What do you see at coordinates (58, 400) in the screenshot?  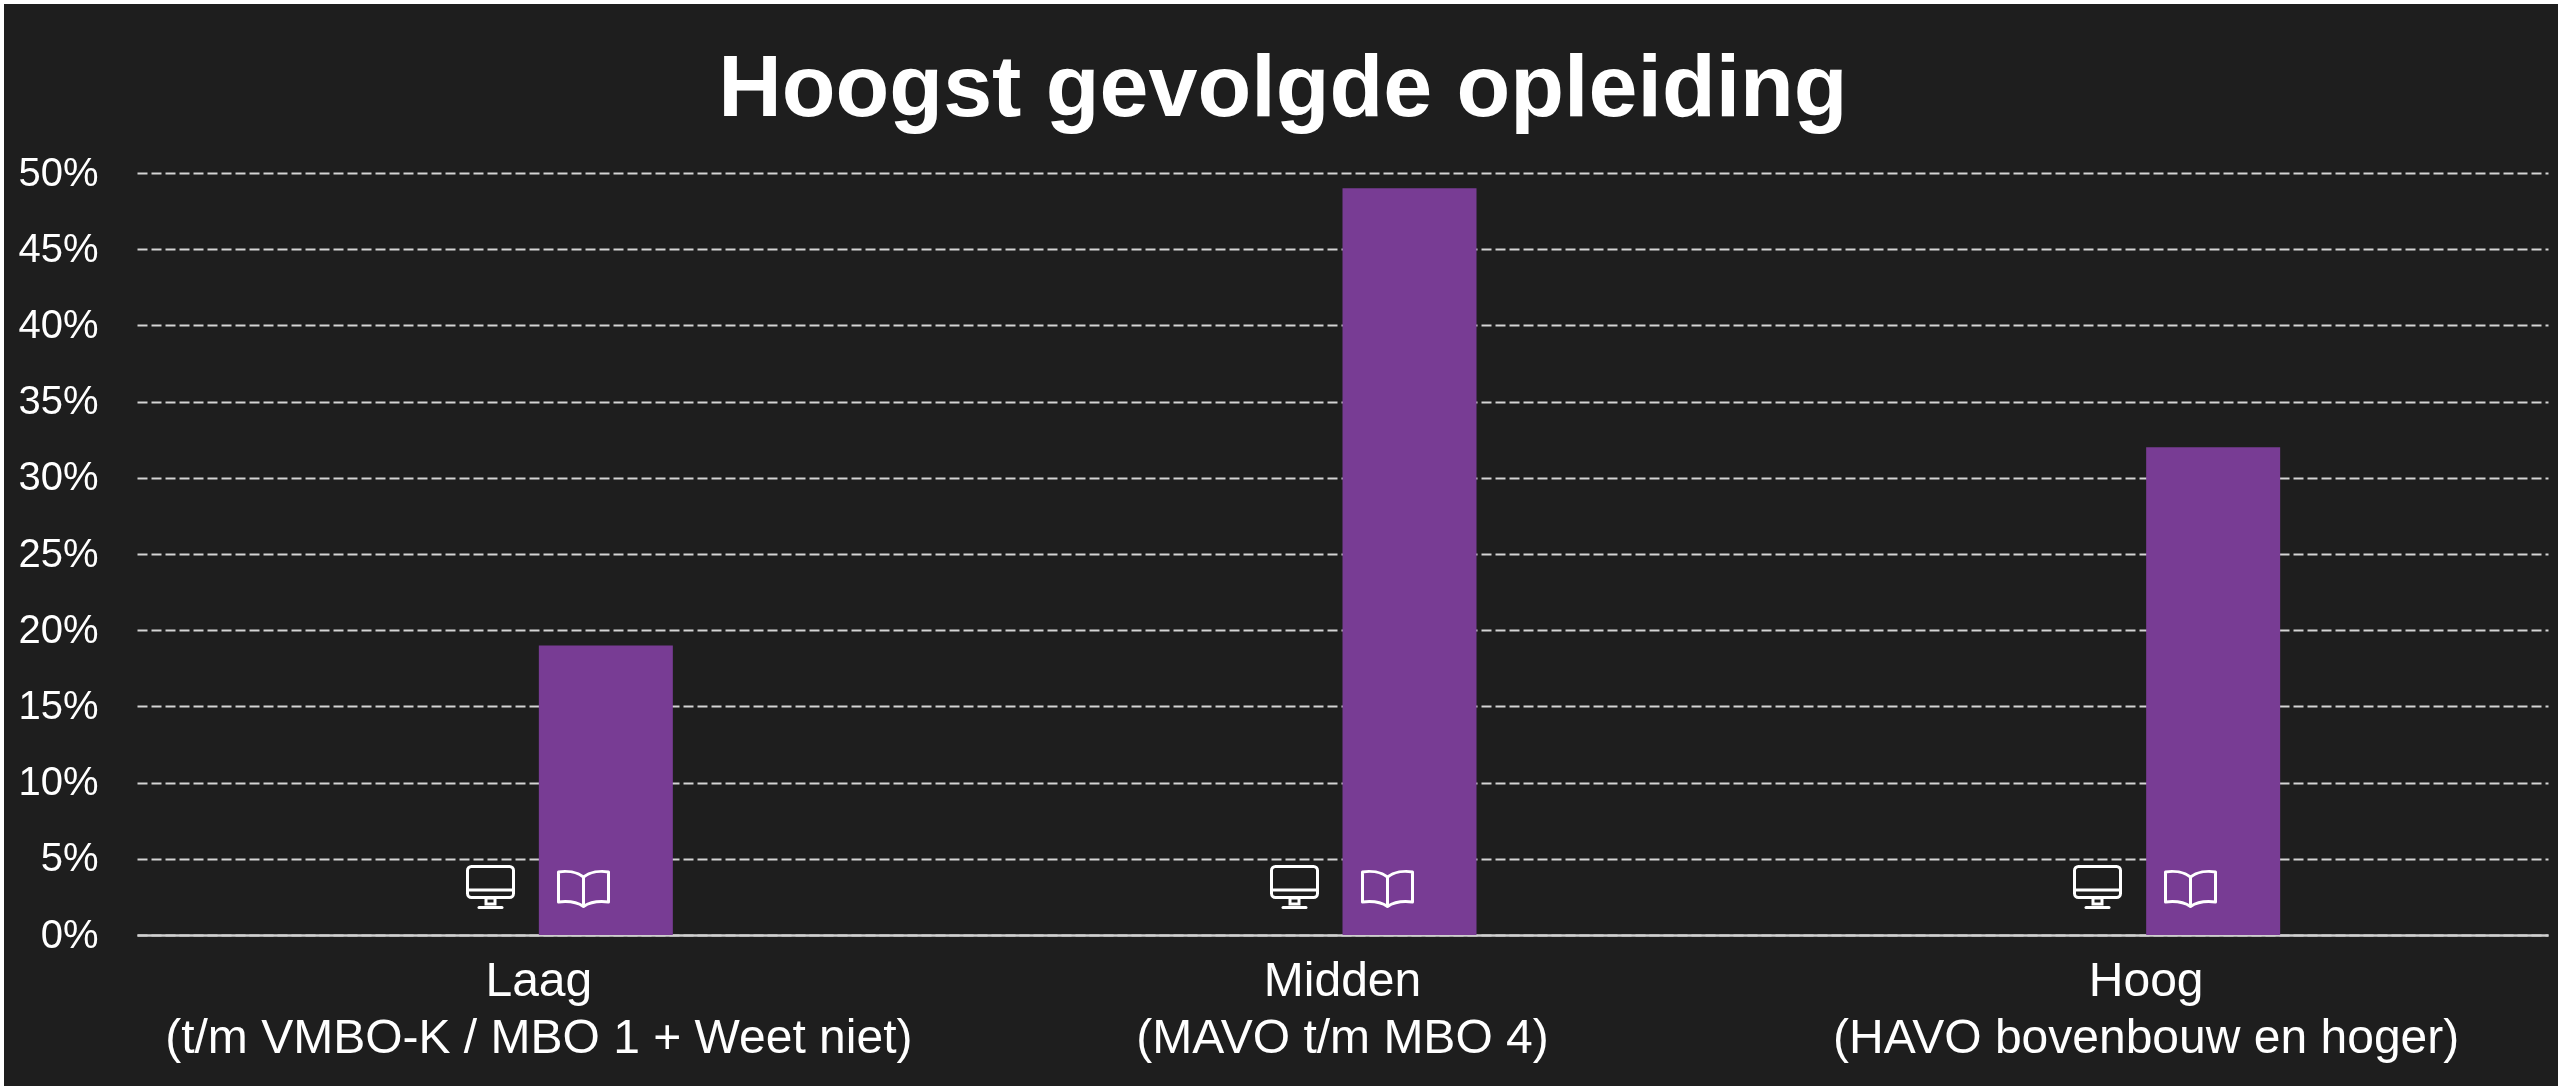 I see `y-tick-label: 35%` at bounding box center [58, 400].